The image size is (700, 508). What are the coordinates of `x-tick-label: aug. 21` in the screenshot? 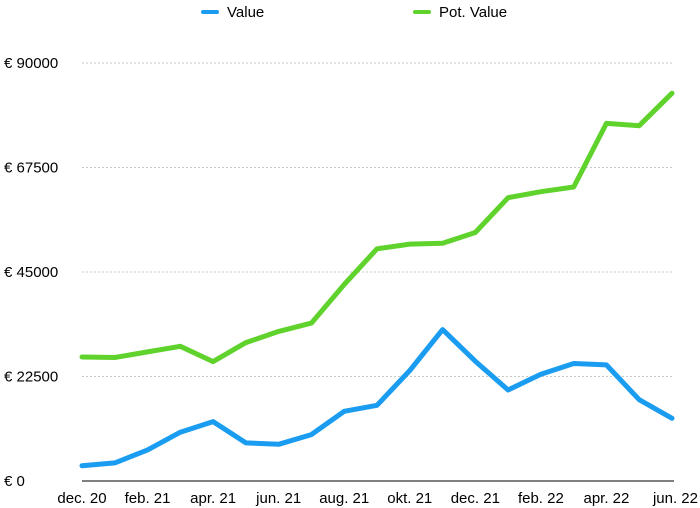 It's located at (344, 498).